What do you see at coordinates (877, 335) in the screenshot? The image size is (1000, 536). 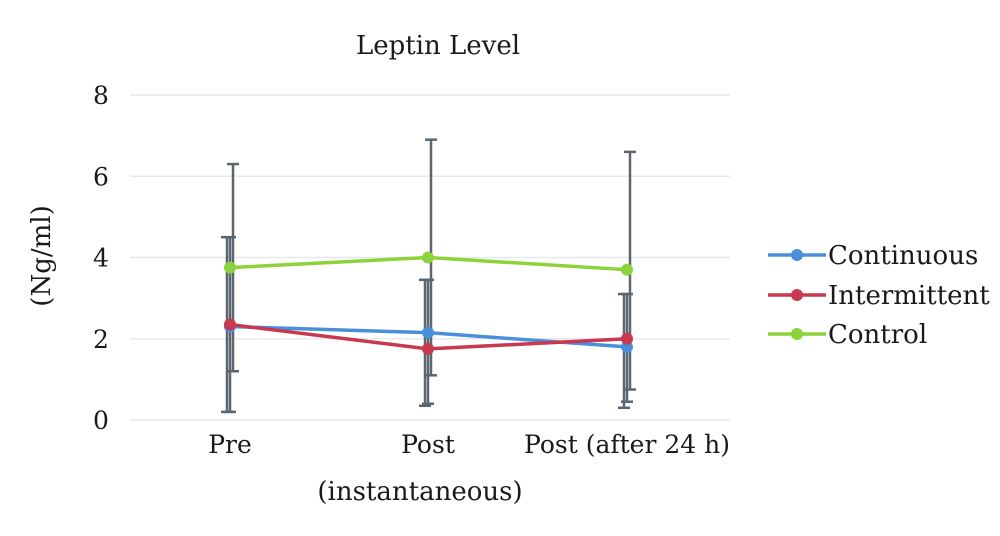 I see `legend-label: Control` at bounding box center [877, 335].